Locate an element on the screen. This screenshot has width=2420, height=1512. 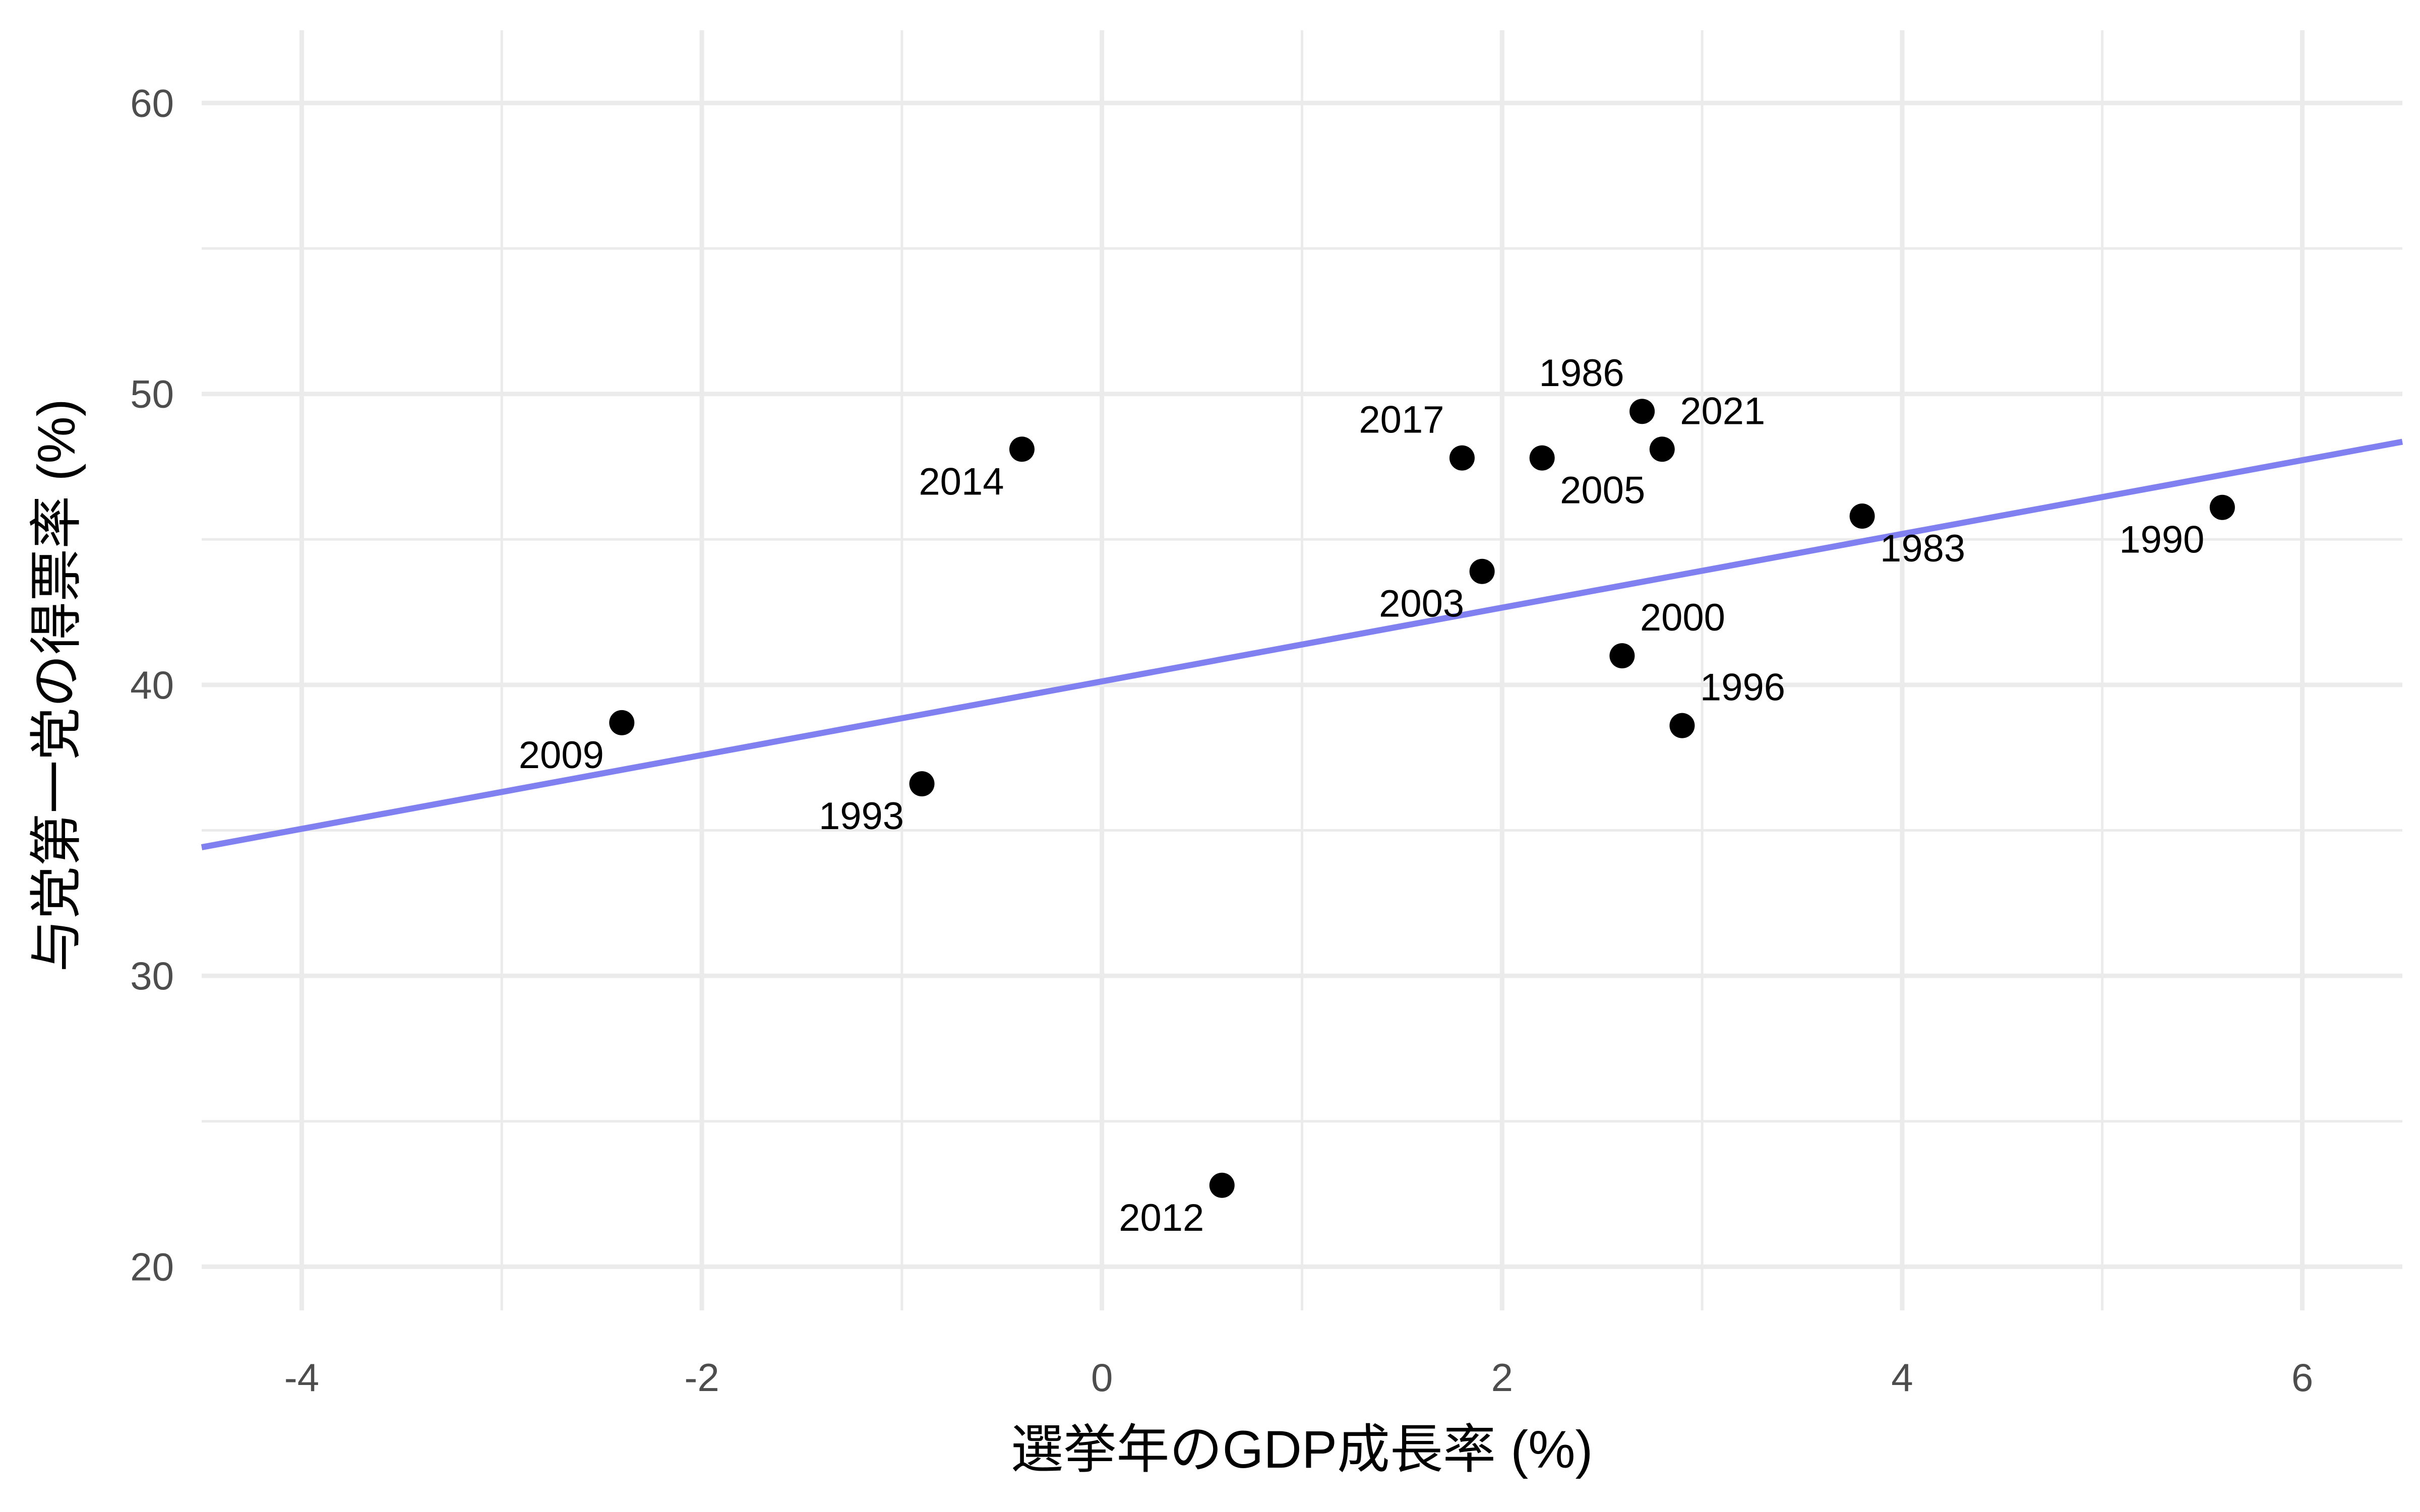
point-label: 1993 is located at coordinates (861, 817).